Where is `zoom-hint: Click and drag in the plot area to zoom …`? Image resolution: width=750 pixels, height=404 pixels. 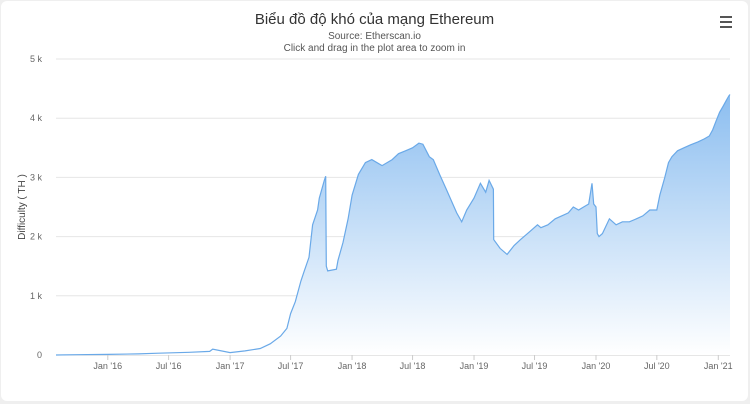
zoom-hint: Click and drag in the plot area to zoom … is located at coordinates (374, 48).